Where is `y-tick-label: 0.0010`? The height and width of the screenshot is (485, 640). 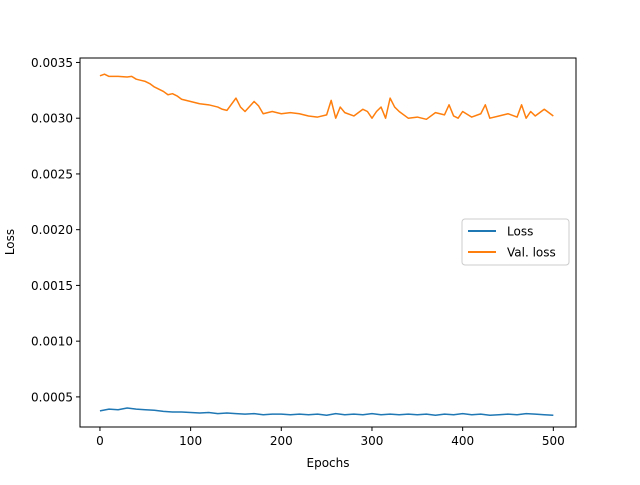 y-tick-label: 0.0010 is located at coordinates (52, 342).